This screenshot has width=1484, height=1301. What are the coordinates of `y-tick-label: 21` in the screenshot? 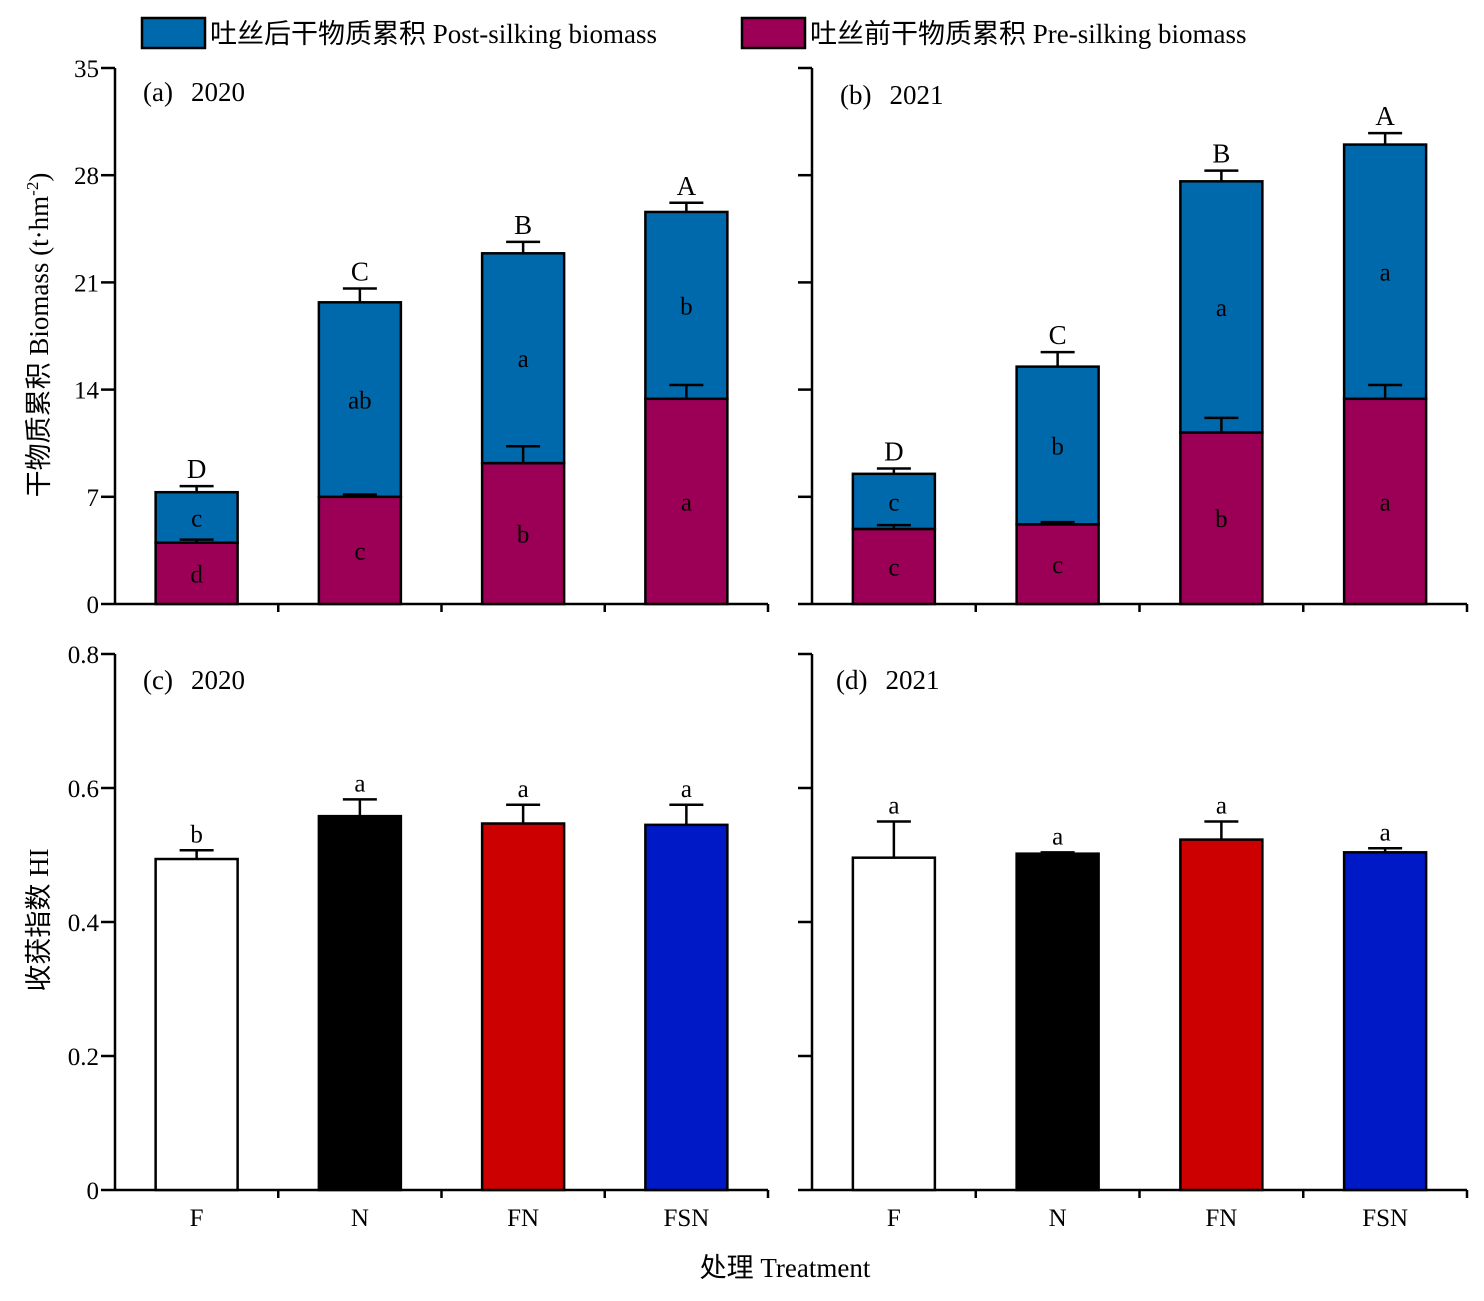 It's located at (86, 283).